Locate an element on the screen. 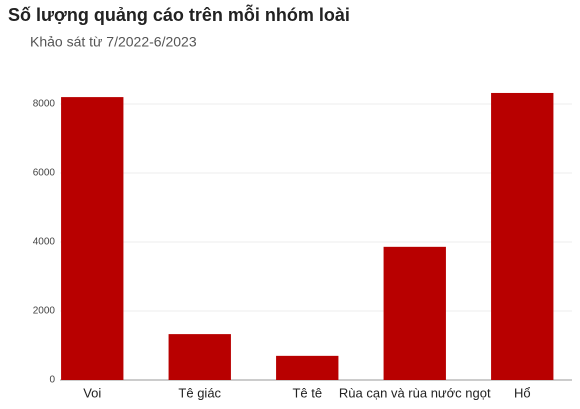 The image size is (580, 409). y-tick-label: 6000 is located at coordinates (44, 173).